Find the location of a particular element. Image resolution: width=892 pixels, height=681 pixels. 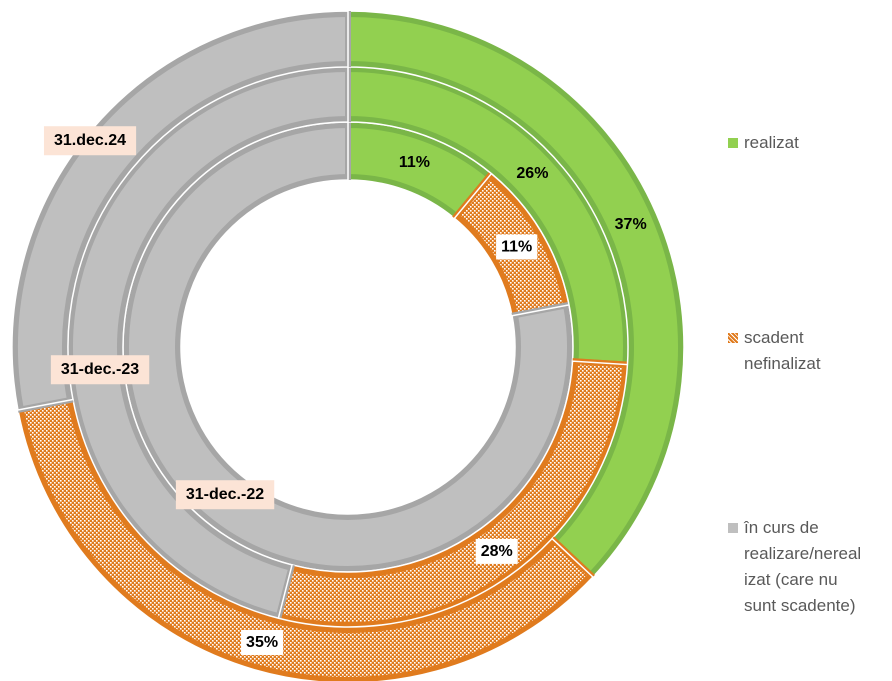

legend-item: scadent nefinalizat is located at coordinates (808, 351).